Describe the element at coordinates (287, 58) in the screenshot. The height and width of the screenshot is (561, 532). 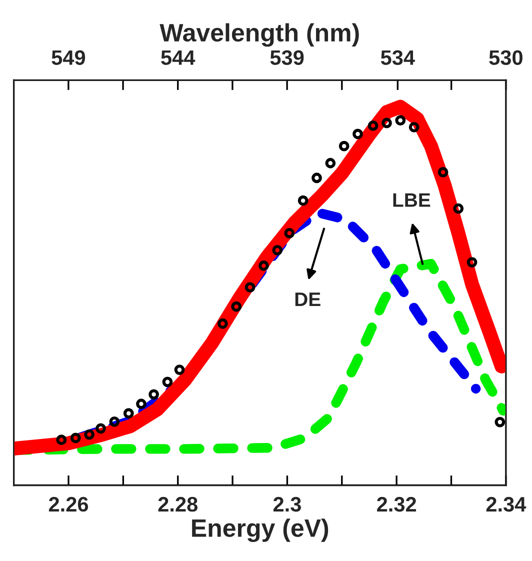
I see `x2-tick-label: 539` at that location.